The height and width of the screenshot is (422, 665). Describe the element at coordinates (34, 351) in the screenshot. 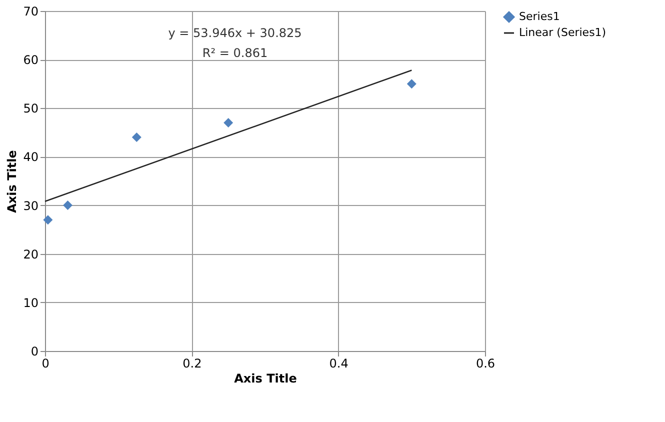

I see `y-tick-label: 0` at that location.